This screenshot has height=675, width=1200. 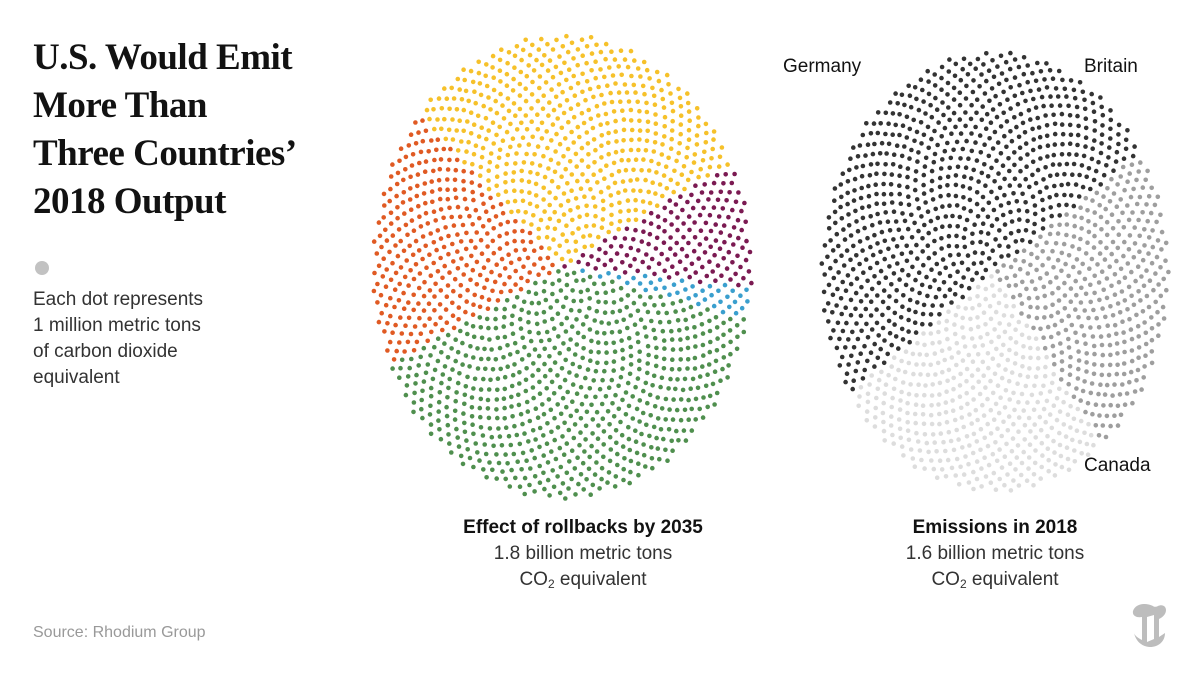 What do you see at coordinates (625, 238) in the screenshot?
I see `dot-segment-c-purple-` at bounding box center [625, 238].